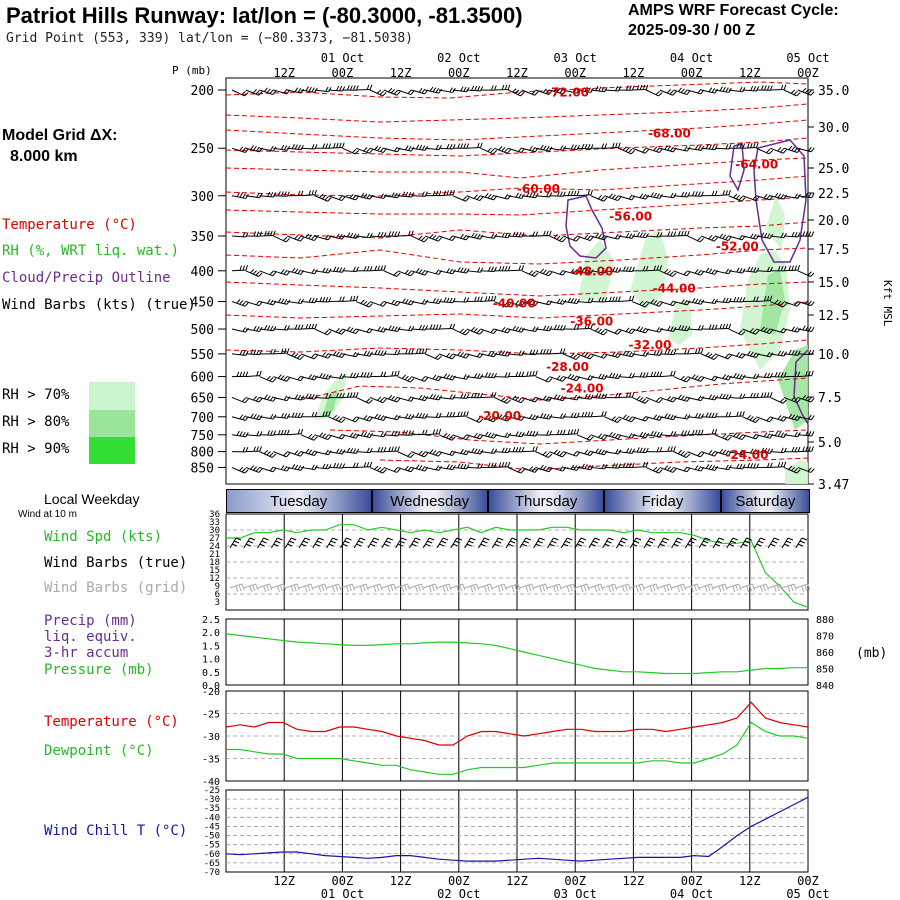  I want to click on weekday-cell: Tuesday, so click(300, 501).